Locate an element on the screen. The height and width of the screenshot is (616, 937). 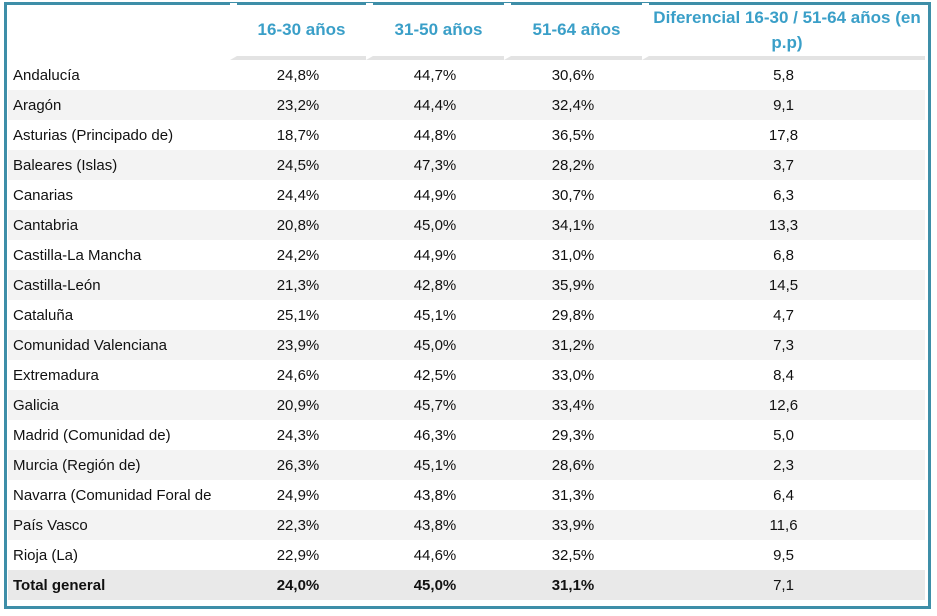
region-label: Madrid (Comunidad de) is located at coordinates (92, 435).